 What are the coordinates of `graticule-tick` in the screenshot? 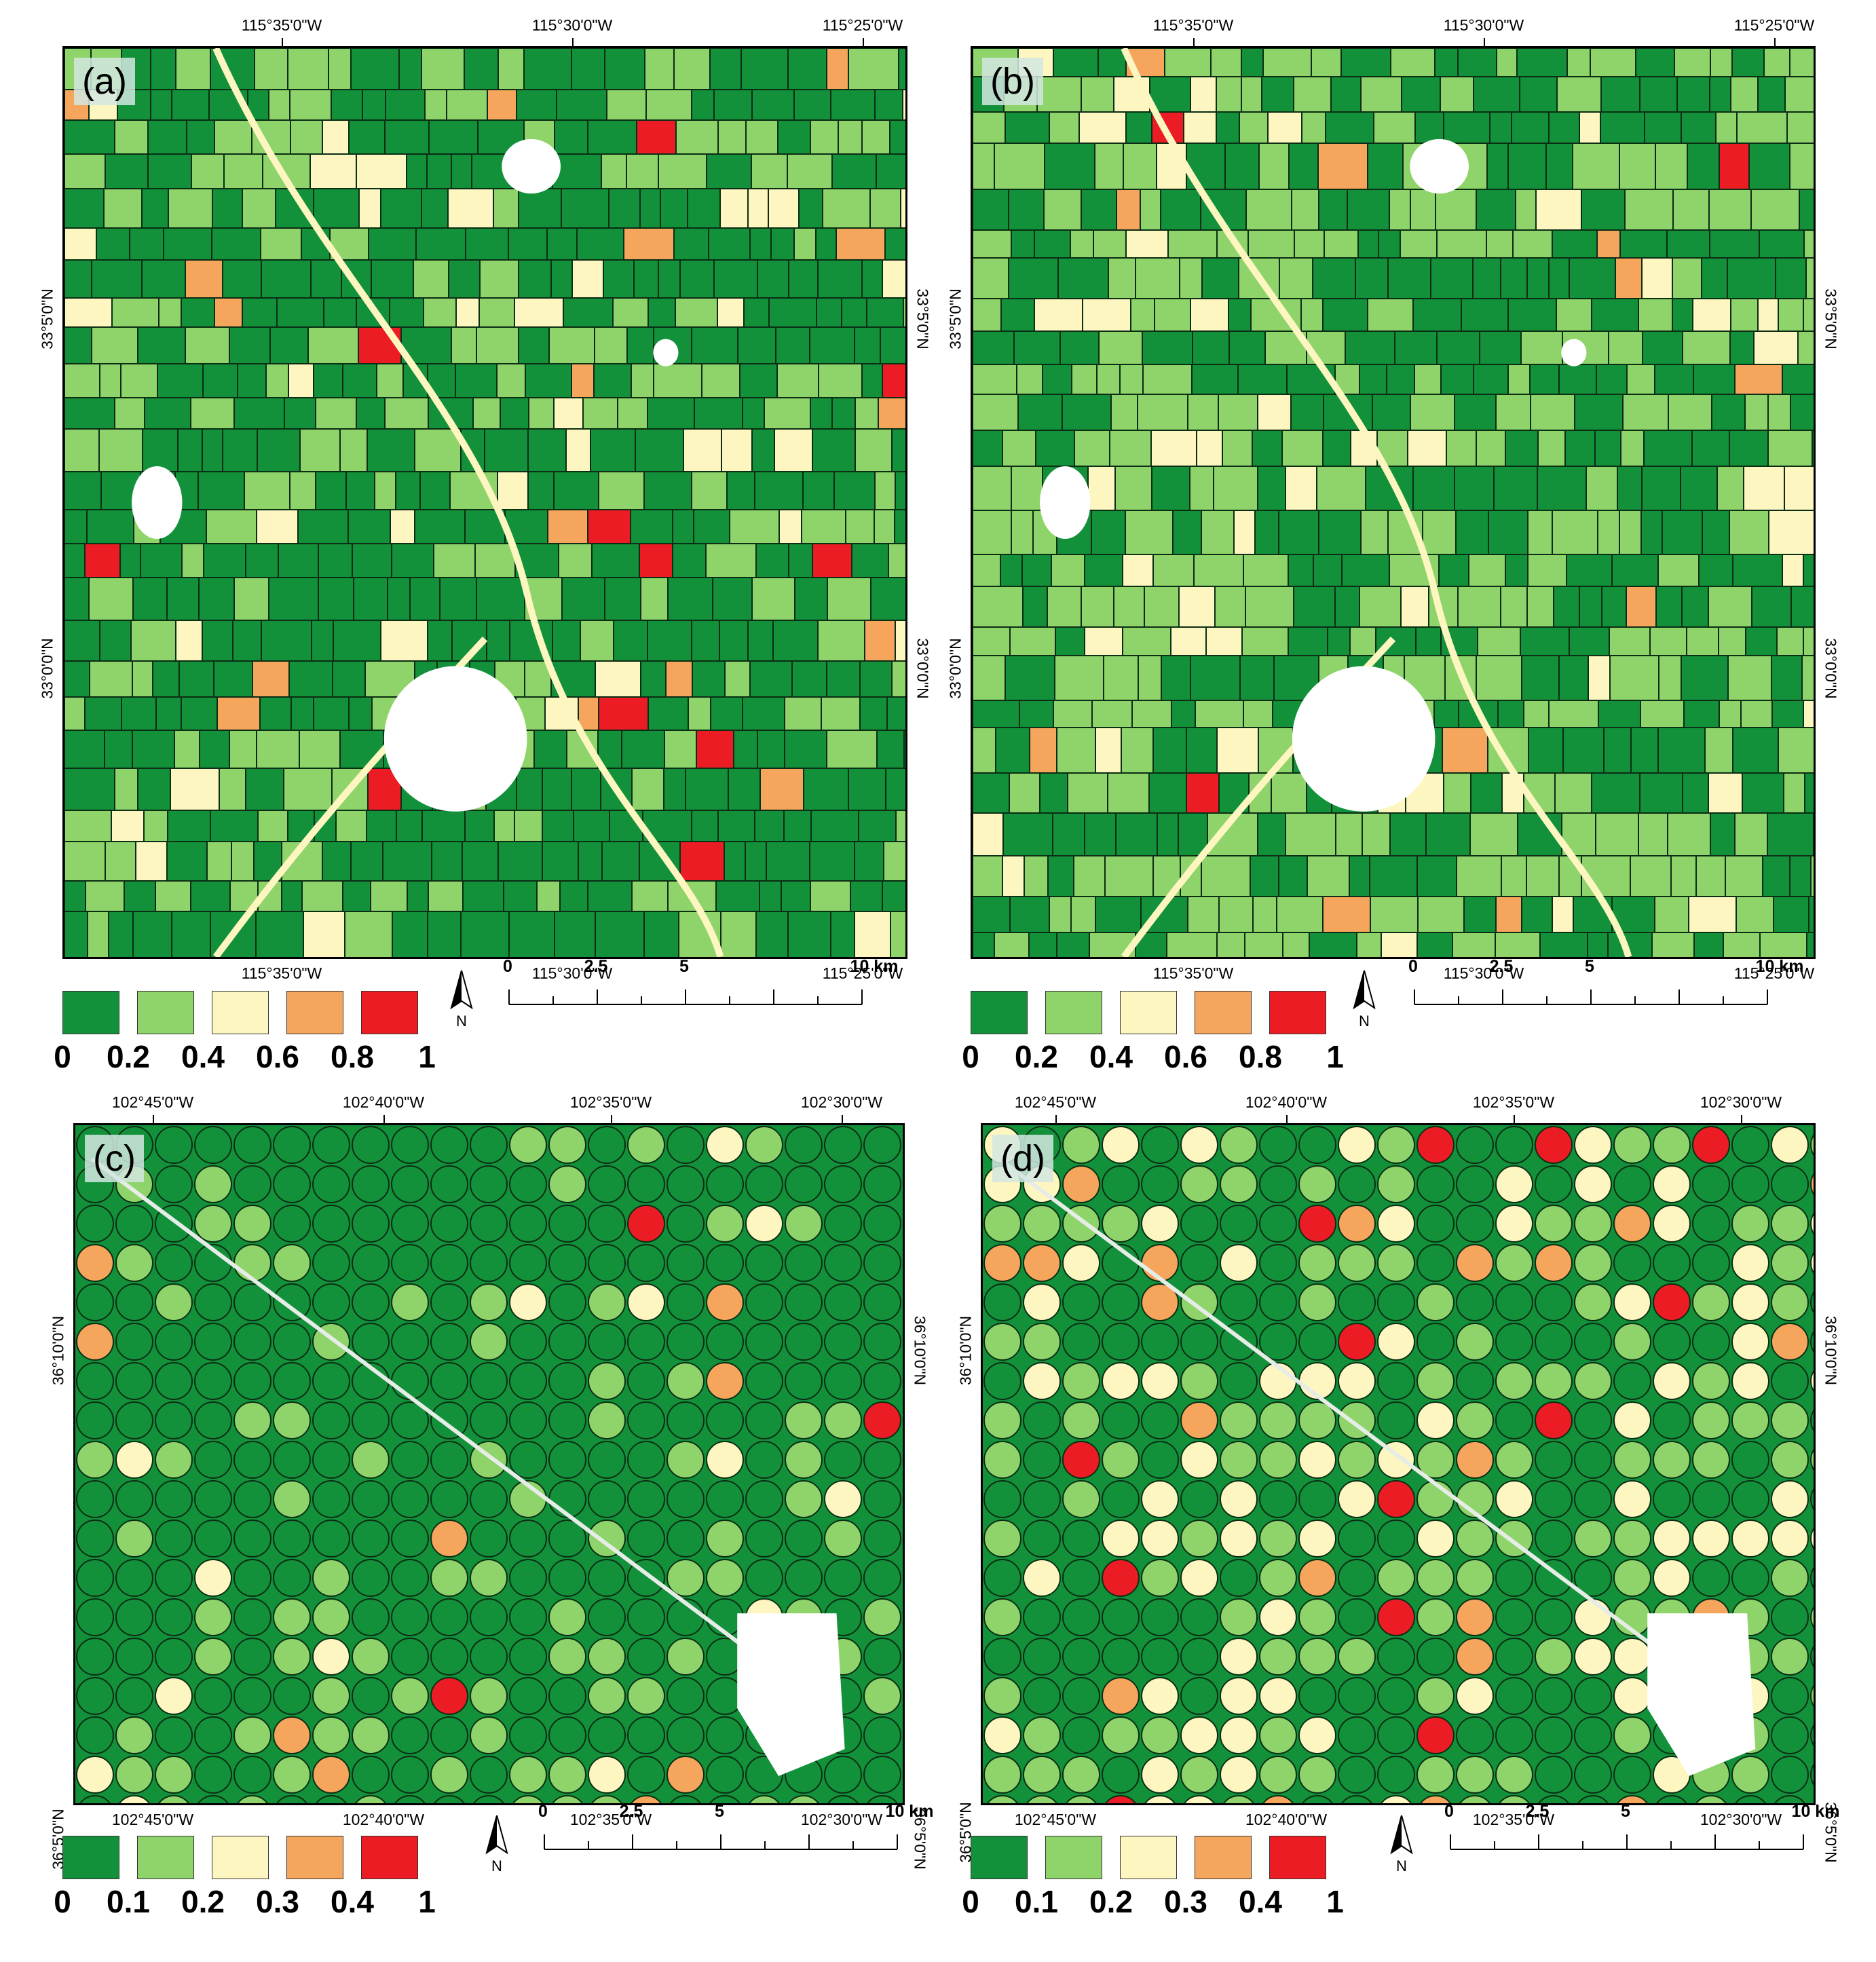 It's located at (1287, 1119).